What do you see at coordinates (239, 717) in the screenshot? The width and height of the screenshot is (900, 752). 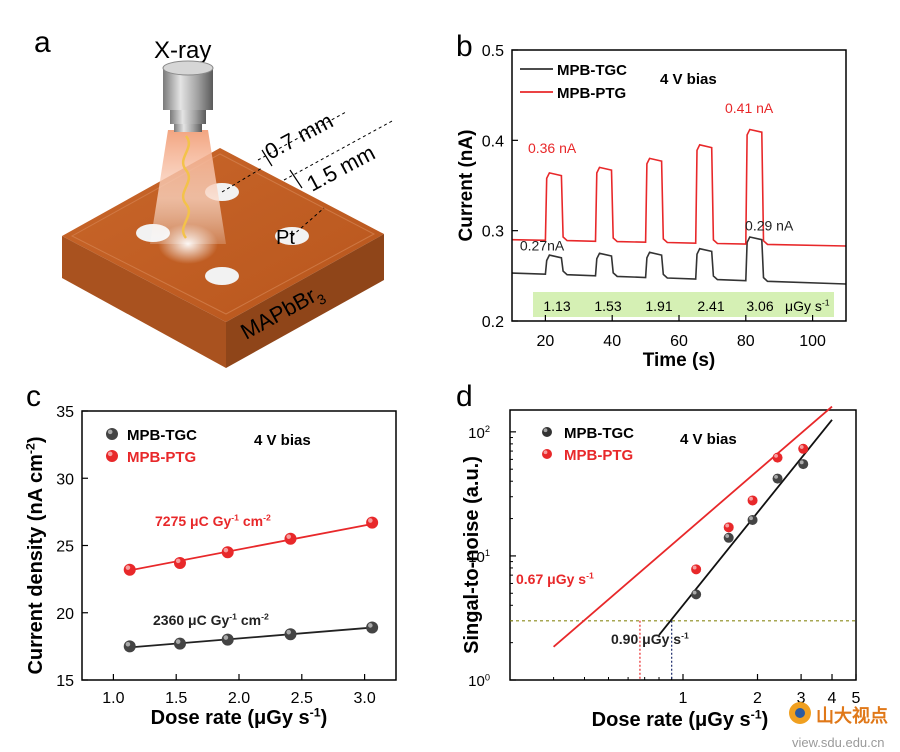 I see `x-axis-label-c: Dose rate (μGy s-1)` at bounding box center [239, 717].